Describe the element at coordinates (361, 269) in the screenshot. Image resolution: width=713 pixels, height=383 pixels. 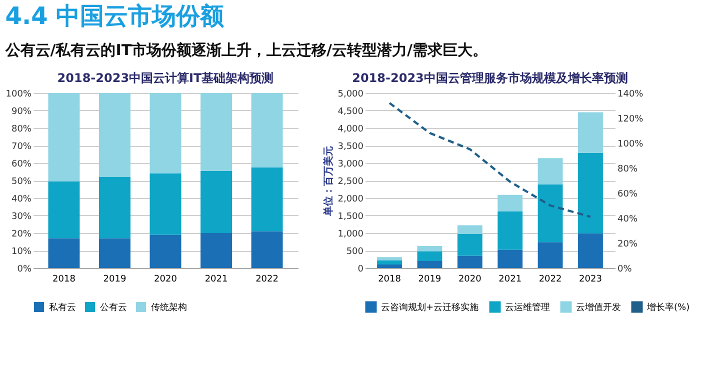
I see `y-tick-label: 0` at that location.